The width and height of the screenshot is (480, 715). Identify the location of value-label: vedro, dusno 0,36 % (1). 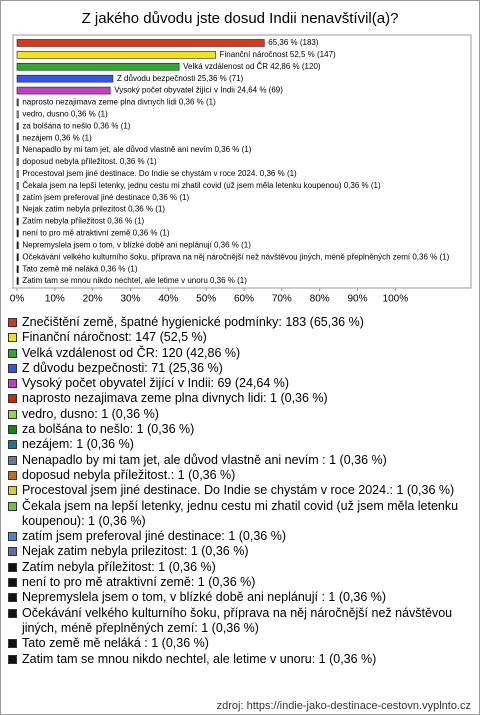
(65, 113).